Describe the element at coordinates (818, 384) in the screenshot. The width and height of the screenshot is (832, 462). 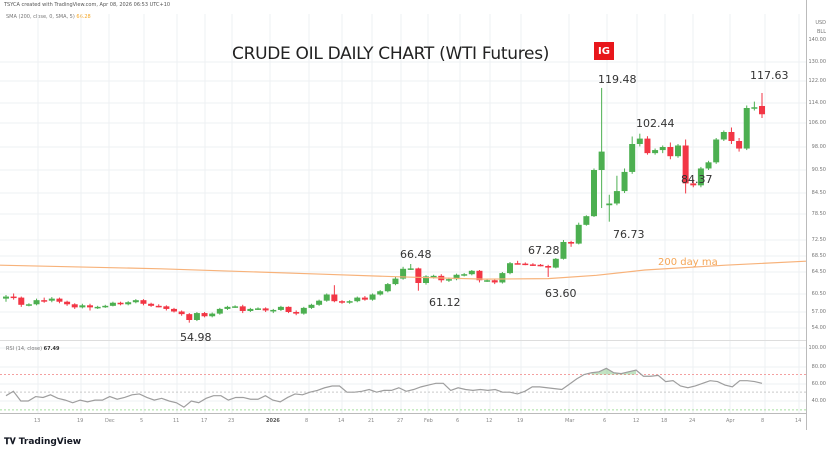
I see `rsi-axis-label: 60.00` at that location.